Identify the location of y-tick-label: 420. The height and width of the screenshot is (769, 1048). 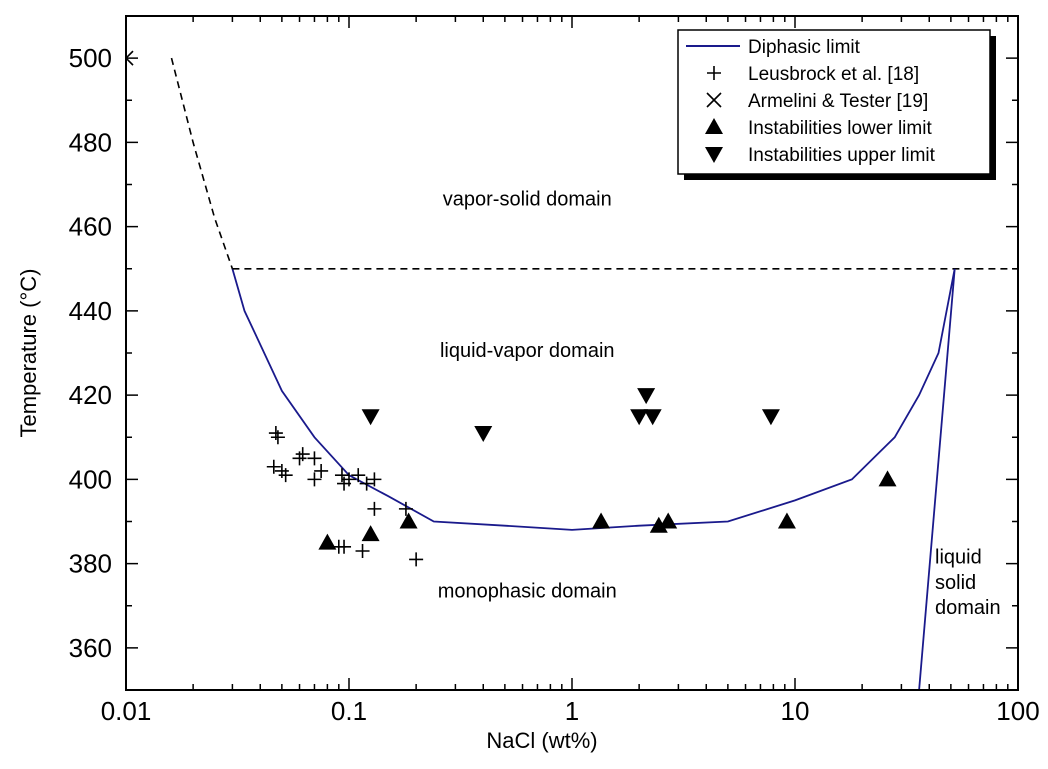
(90, 395).